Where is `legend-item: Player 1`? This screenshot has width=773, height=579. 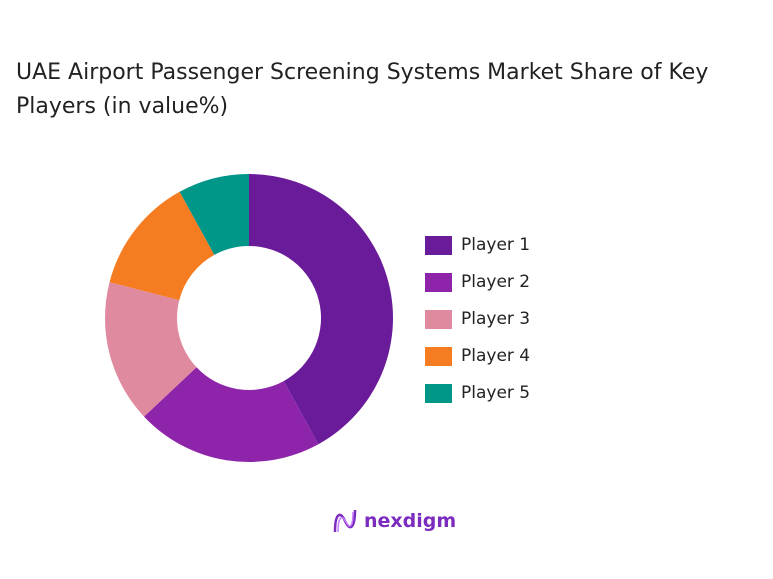 legend-item: Player 1 is located at coordinates (477, 245).